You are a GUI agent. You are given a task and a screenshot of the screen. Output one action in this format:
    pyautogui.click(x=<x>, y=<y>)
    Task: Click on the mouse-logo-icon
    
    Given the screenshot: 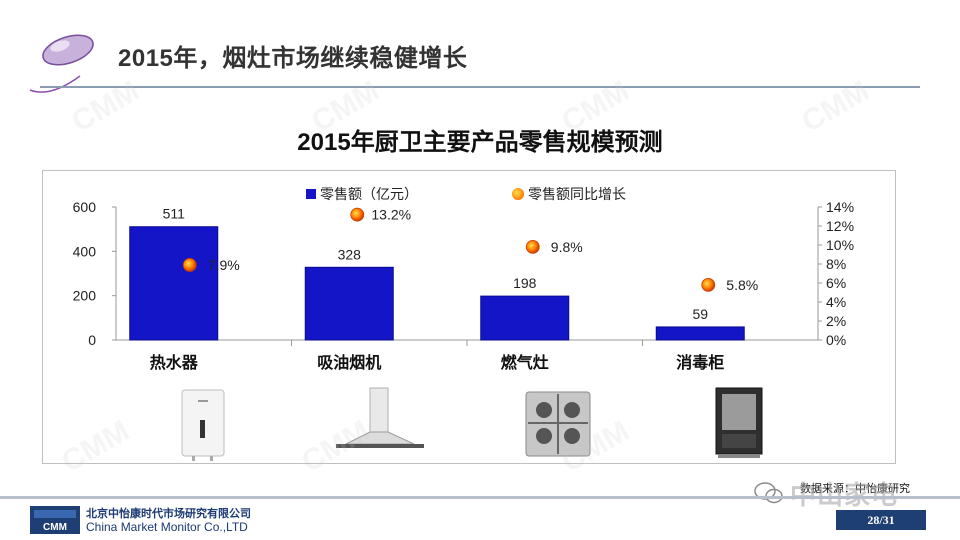 What is the action you would take?
    pyautogui.click(x=61, y=63)
    